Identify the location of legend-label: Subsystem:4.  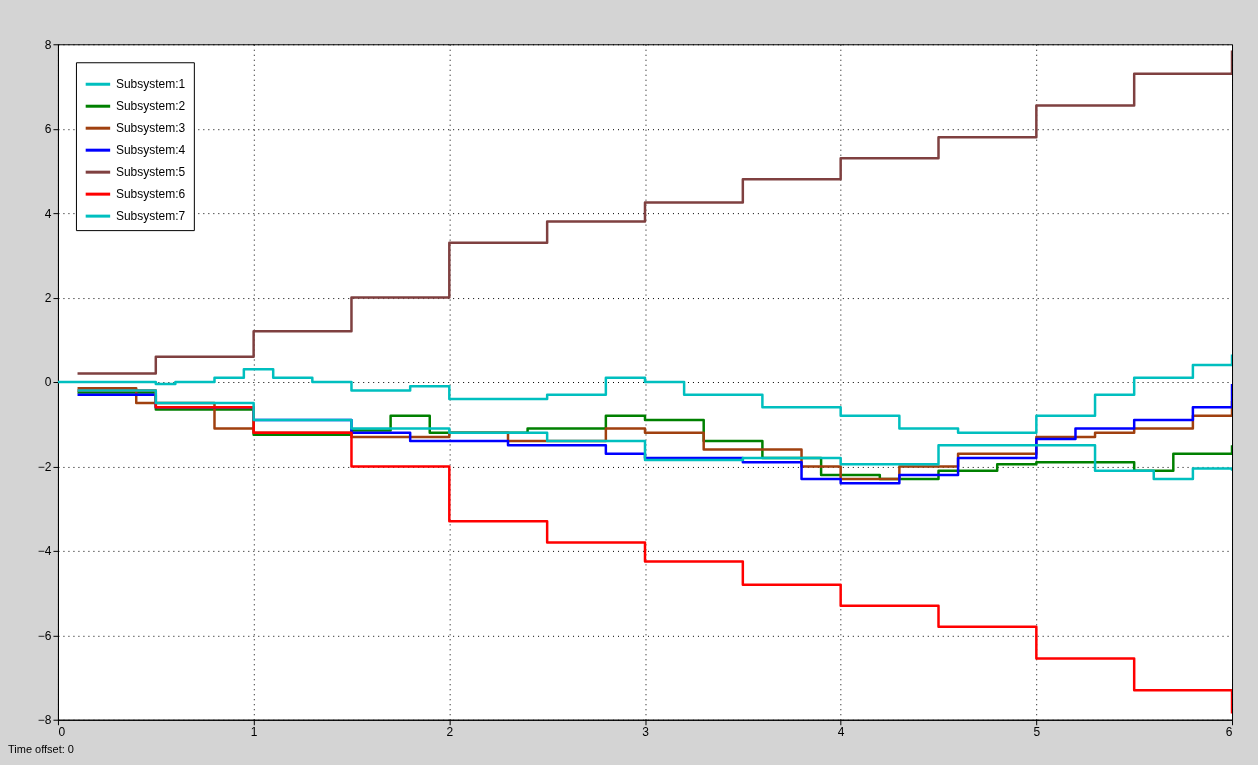
(150, 150).